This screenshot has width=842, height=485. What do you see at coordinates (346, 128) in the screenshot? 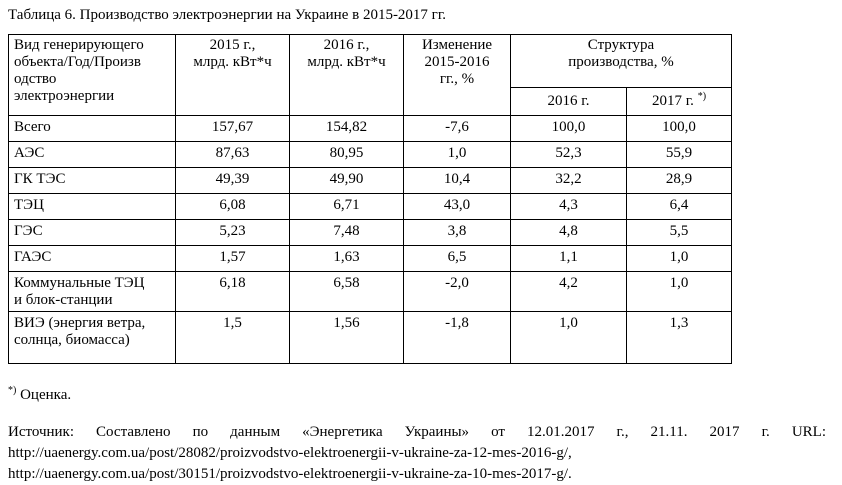
I see `value-2016-cell: 154,82` at bounding box center [346, 128].